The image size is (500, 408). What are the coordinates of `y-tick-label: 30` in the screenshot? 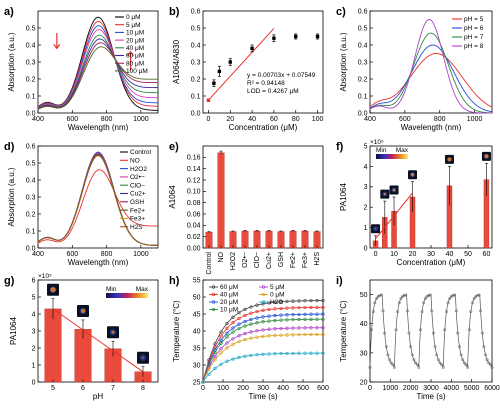 It's located at (364, 353).